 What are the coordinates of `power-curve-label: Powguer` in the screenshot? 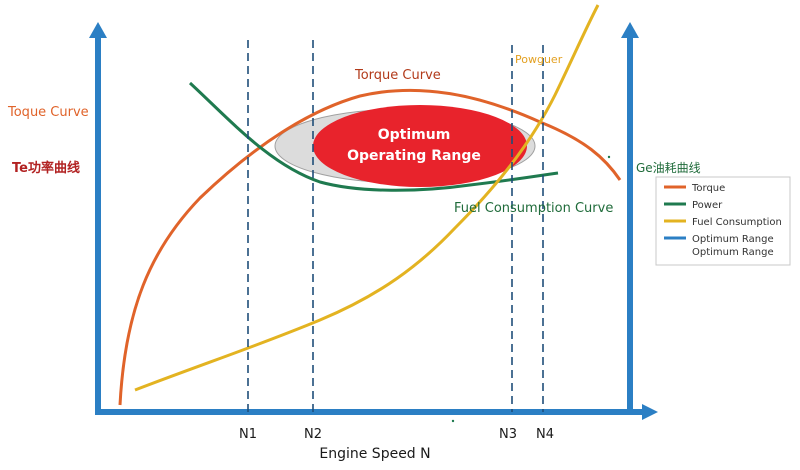 It's located at (539, 59).